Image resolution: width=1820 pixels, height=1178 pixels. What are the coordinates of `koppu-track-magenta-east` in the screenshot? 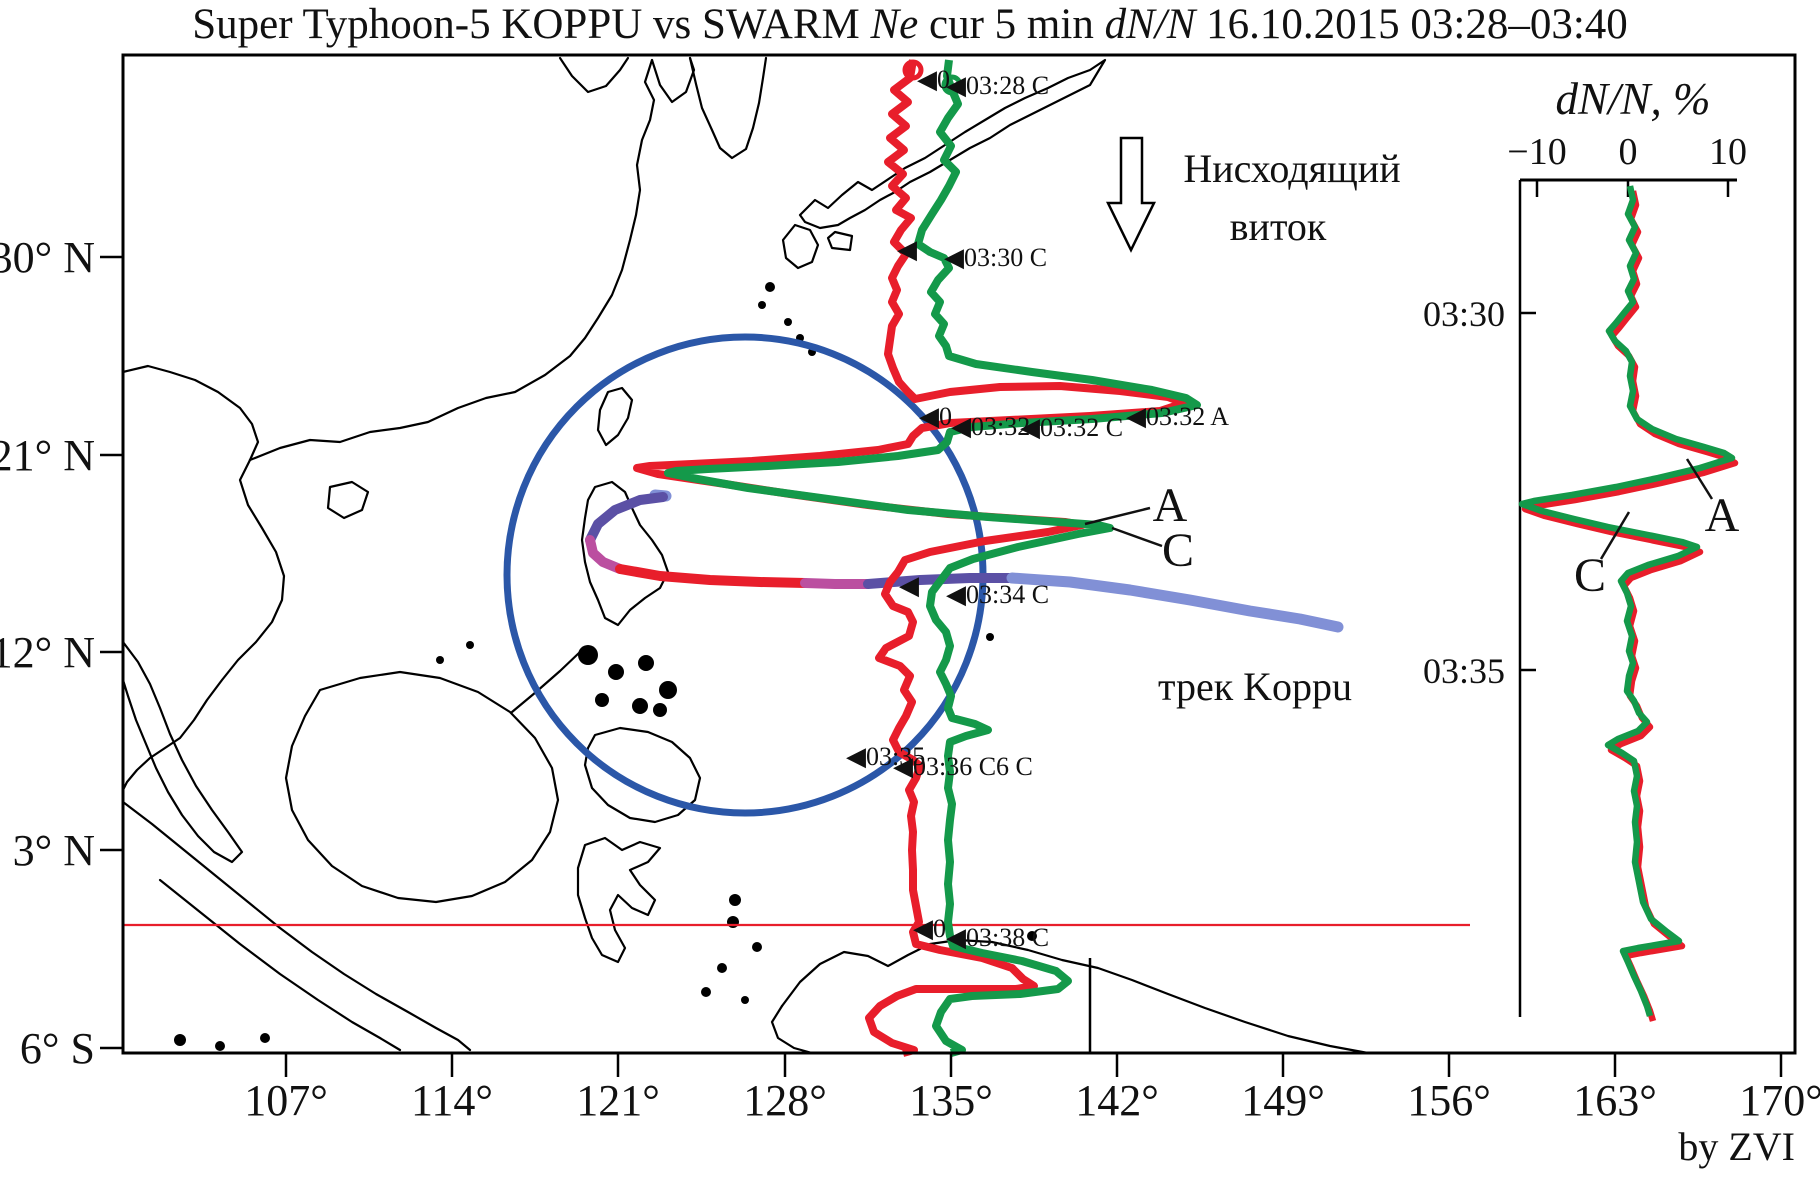 It's located at (836, 583).